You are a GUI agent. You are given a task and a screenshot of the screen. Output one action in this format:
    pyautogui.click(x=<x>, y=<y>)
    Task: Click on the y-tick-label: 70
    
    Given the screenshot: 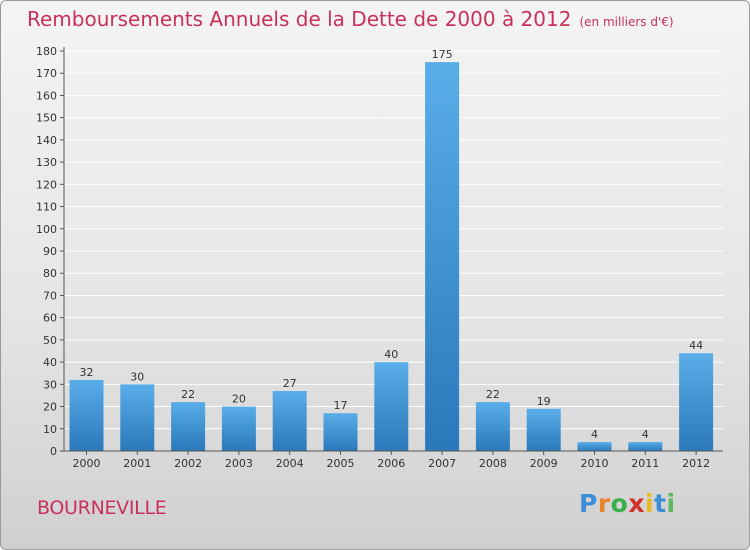 What is the action you would take?
    pyautogui.click(x=50, y=295)
    